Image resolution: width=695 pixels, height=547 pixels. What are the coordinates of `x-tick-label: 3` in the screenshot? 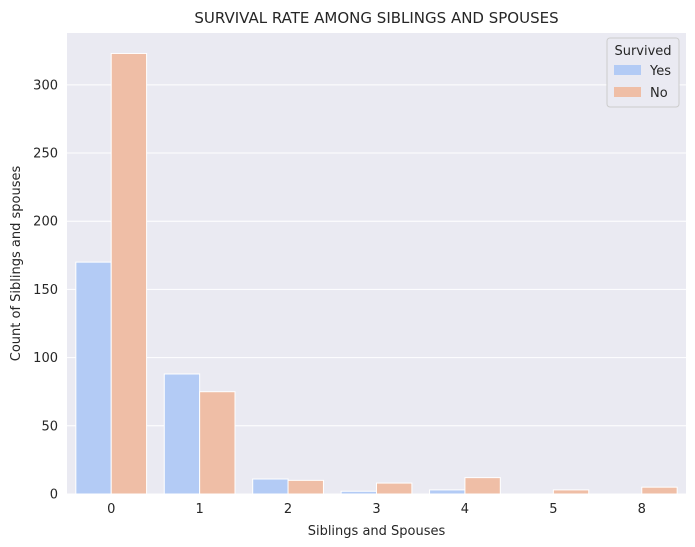 It's located at (376, 509).